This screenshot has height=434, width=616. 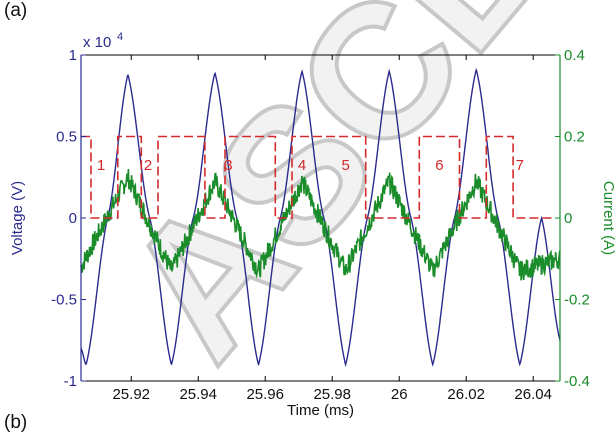 I want to click on right-tick-label: 0.4, so click(x=574, y=55).